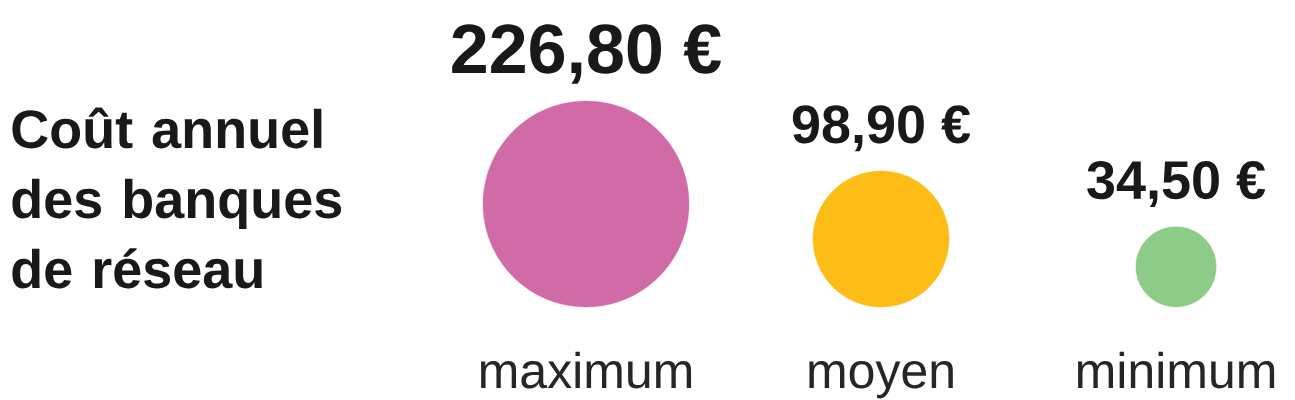 This screenshot has height=400, width=1295. What do you see at coordinates (1176, 370) in the screenshot?
I see `category-label: minimum` at bounding box center [1176, 370].